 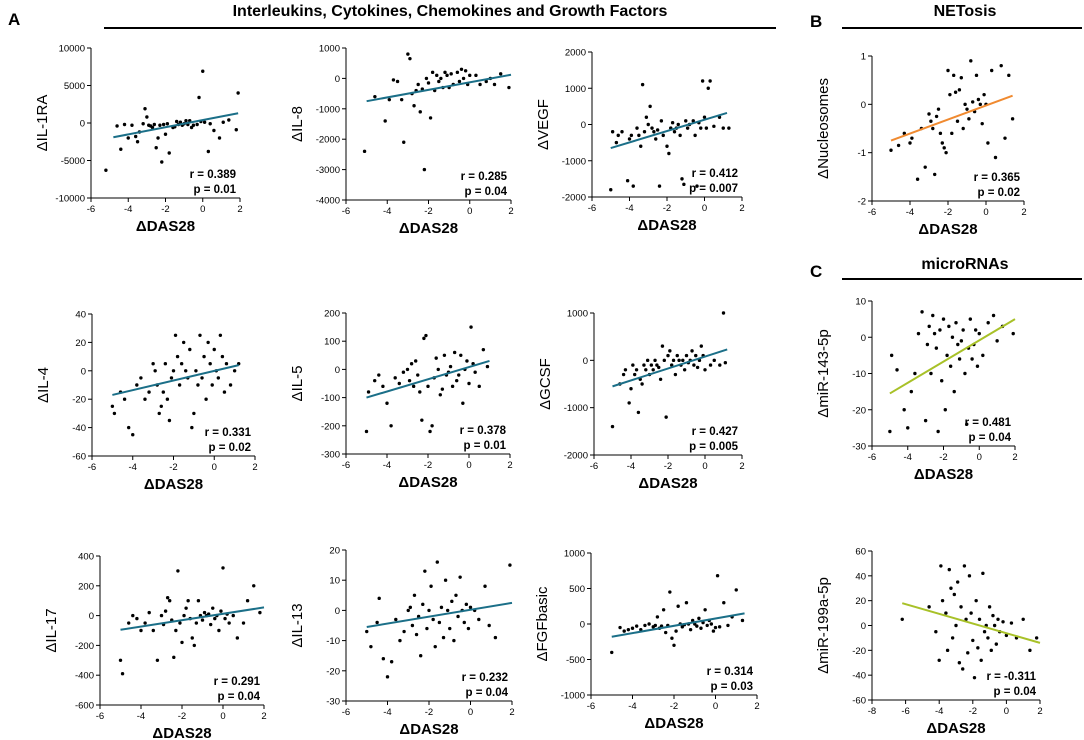 I want to click on y-tick-label: -5000, so click(x=73, y=161).